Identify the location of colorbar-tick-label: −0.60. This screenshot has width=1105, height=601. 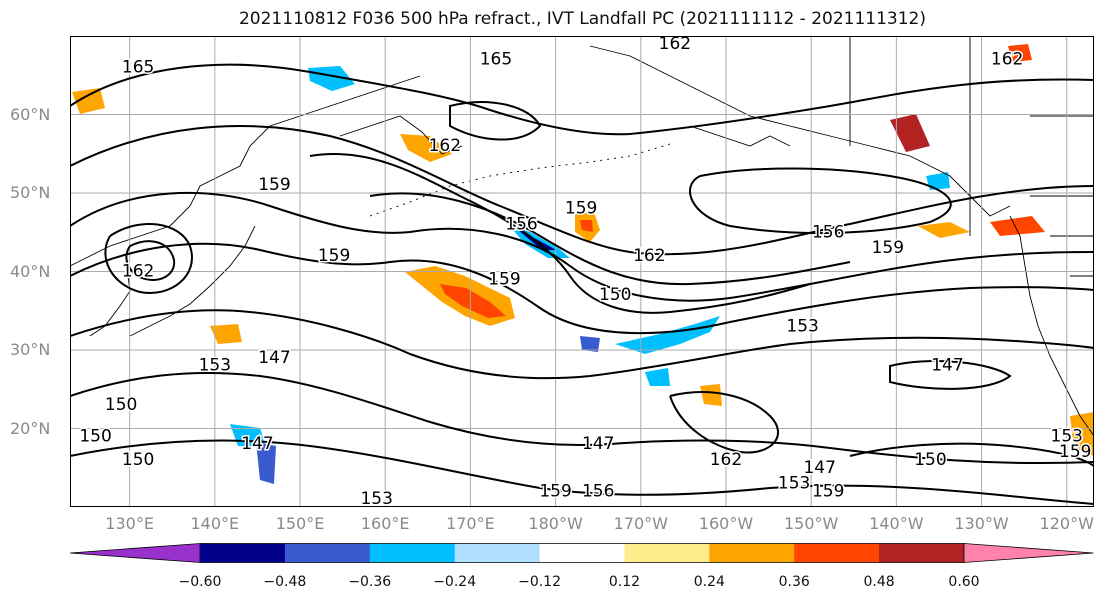
(200, 582).